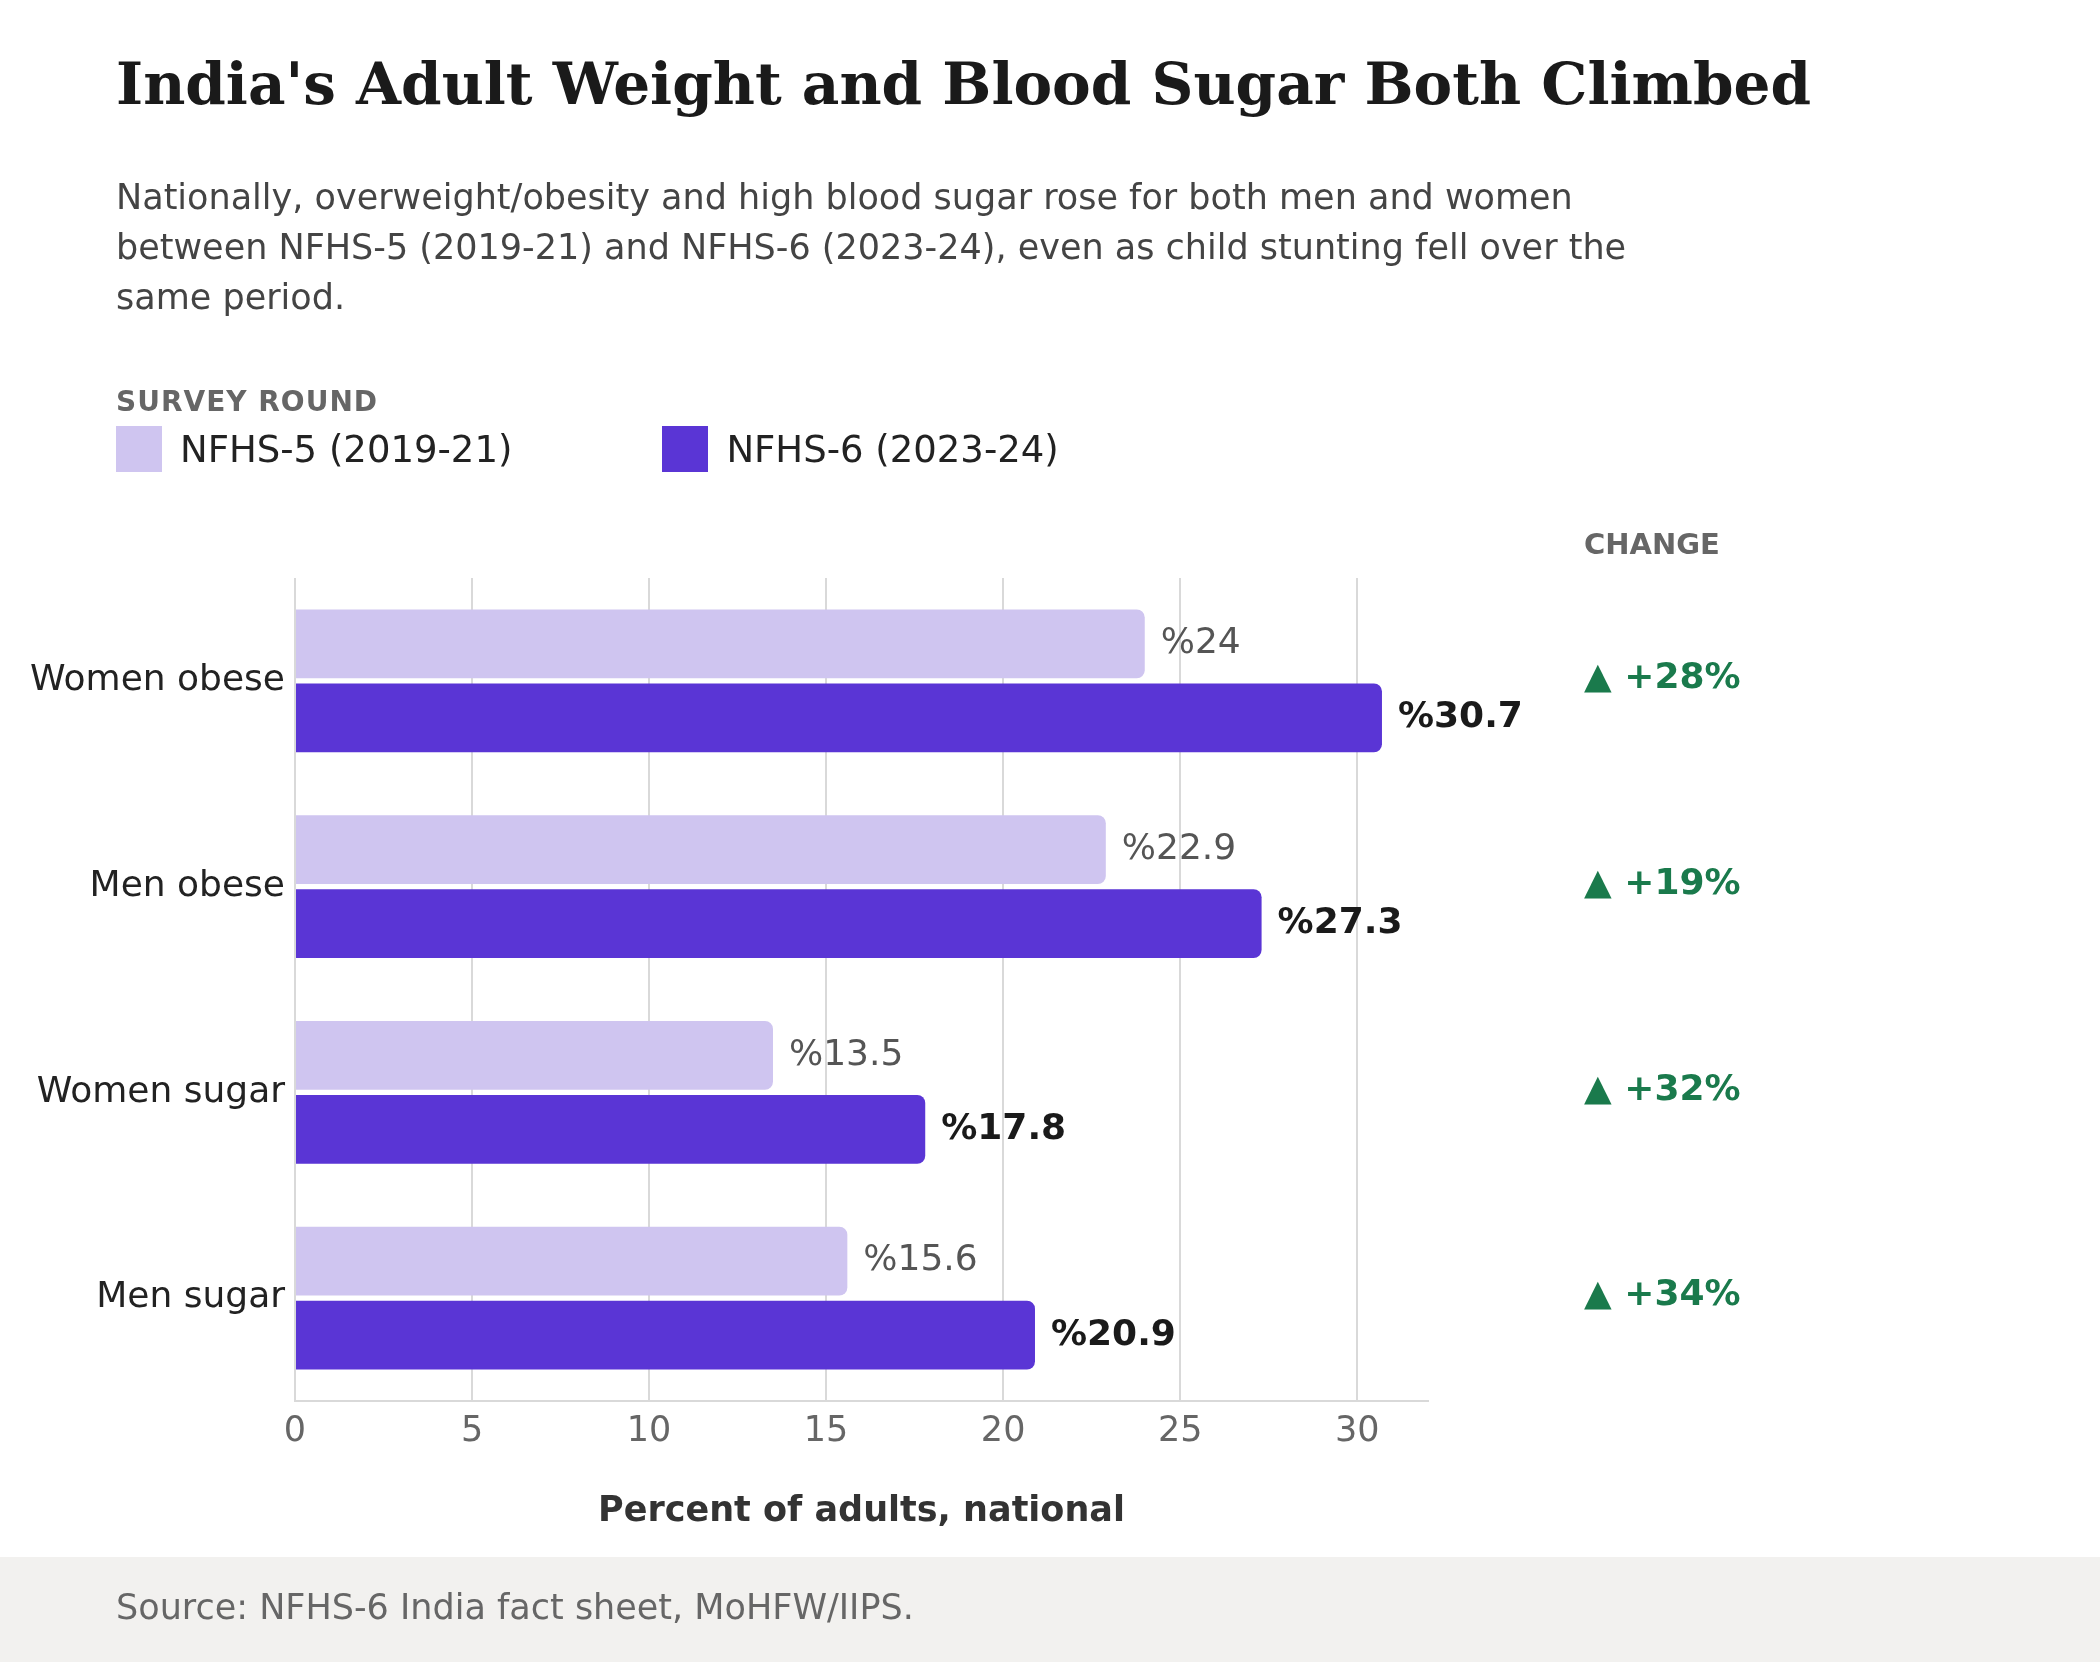 The image size is (2100, 1662). What do you see at coordinates (187, 883) in the screenshot?
I see `y-tick-label: Men obese` at bounding box center [187, 883].